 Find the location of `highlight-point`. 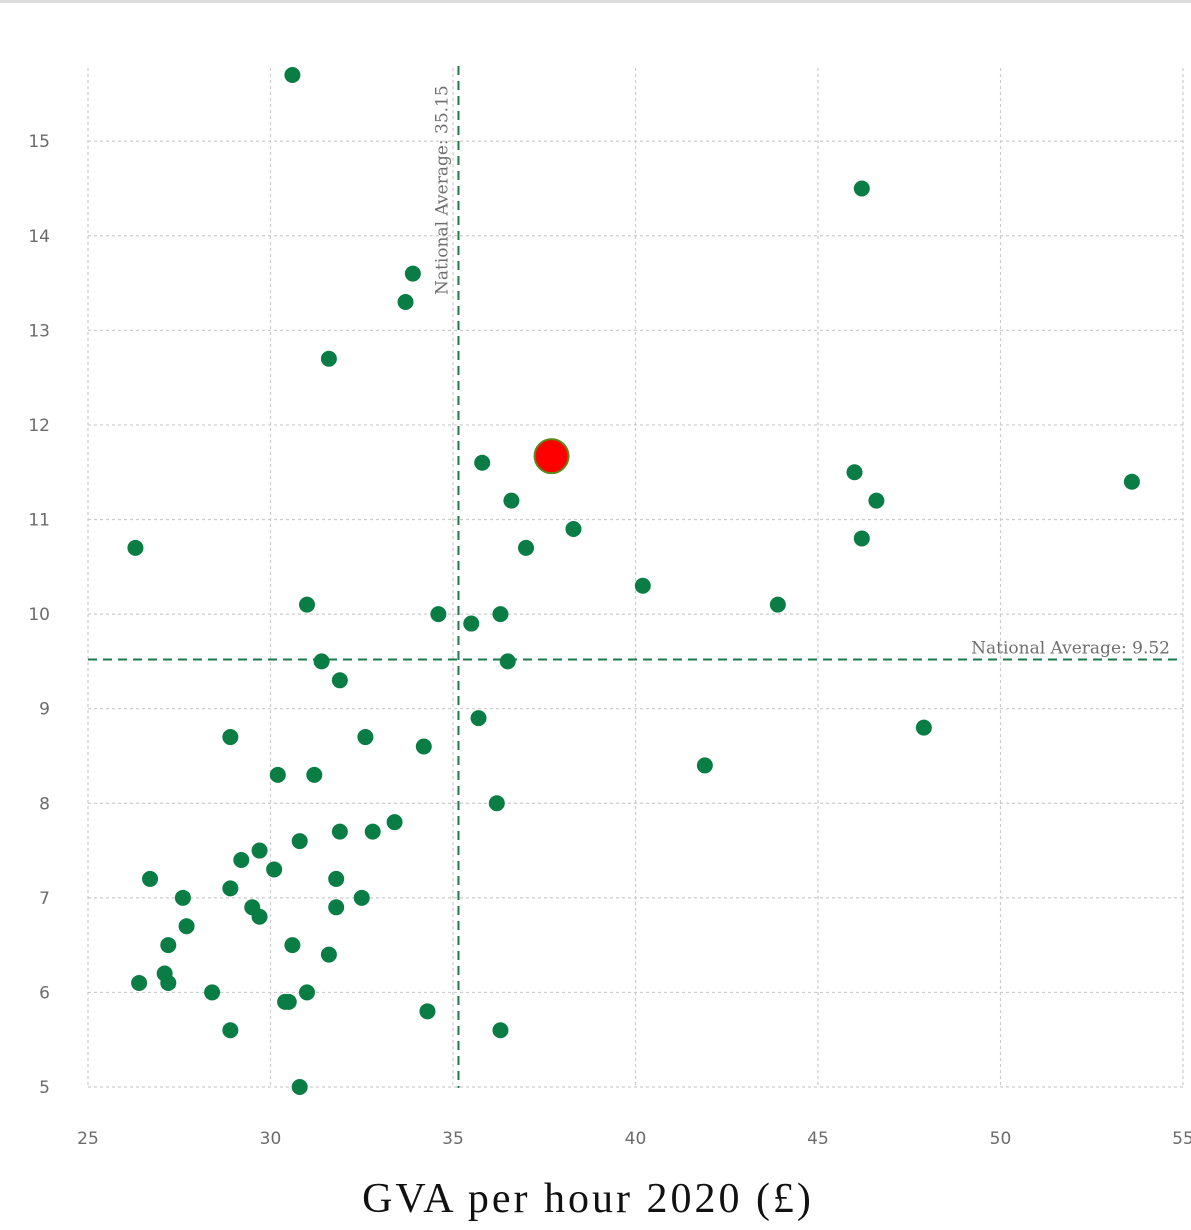

highlight-point is located at coordinates (551, 456).